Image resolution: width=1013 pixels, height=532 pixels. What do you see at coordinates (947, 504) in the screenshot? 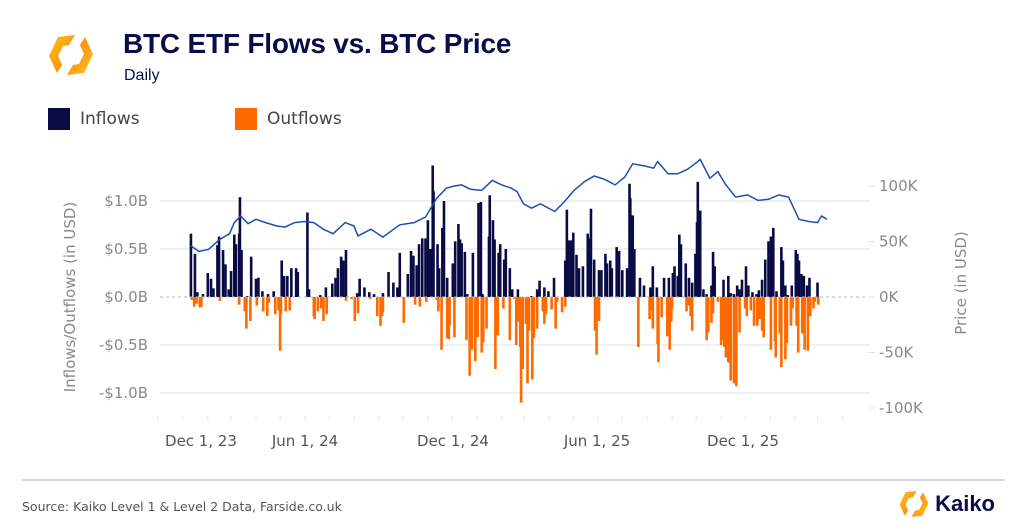
I see `brand-logo: Kaiko` at bounding box center [947, 504].